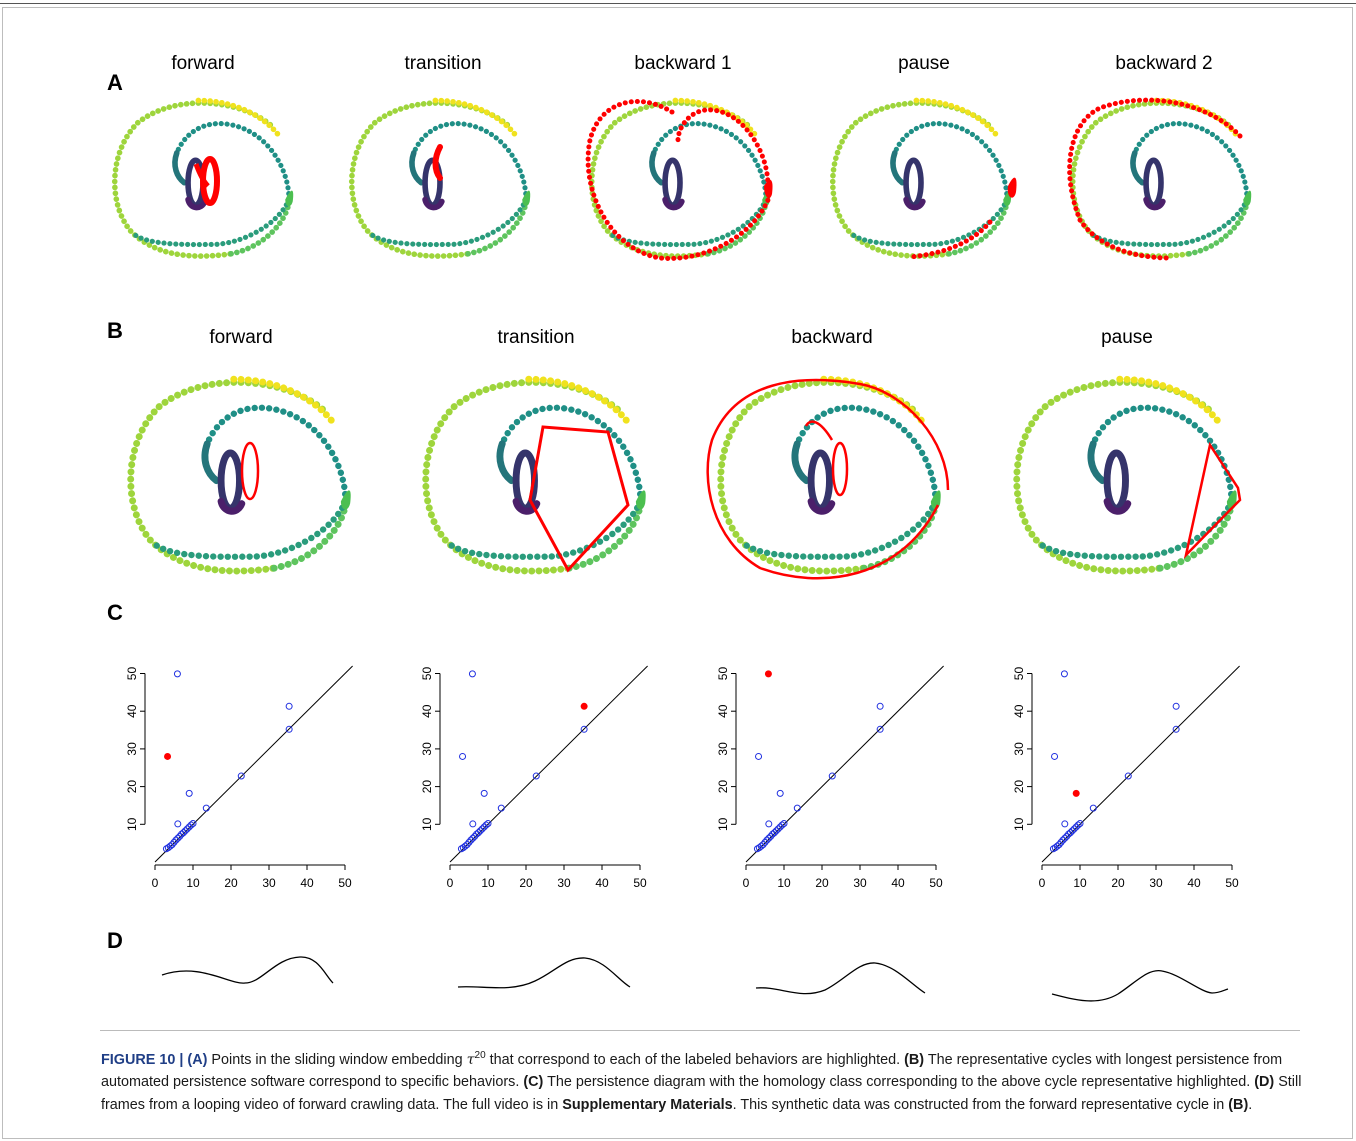 The image size is (1356, 1141). What do you see at coordinates (925, 180) in the screenshot?
I see `panel-a-pause-embedding` at bounding box center [925, 180].